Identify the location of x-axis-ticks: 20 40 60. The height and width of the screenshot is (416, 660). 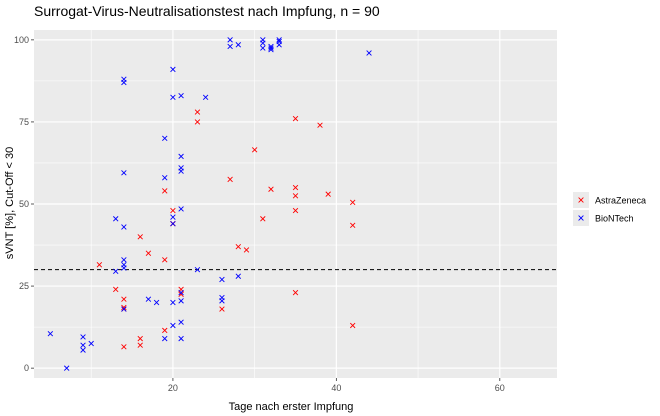
(336, 385).